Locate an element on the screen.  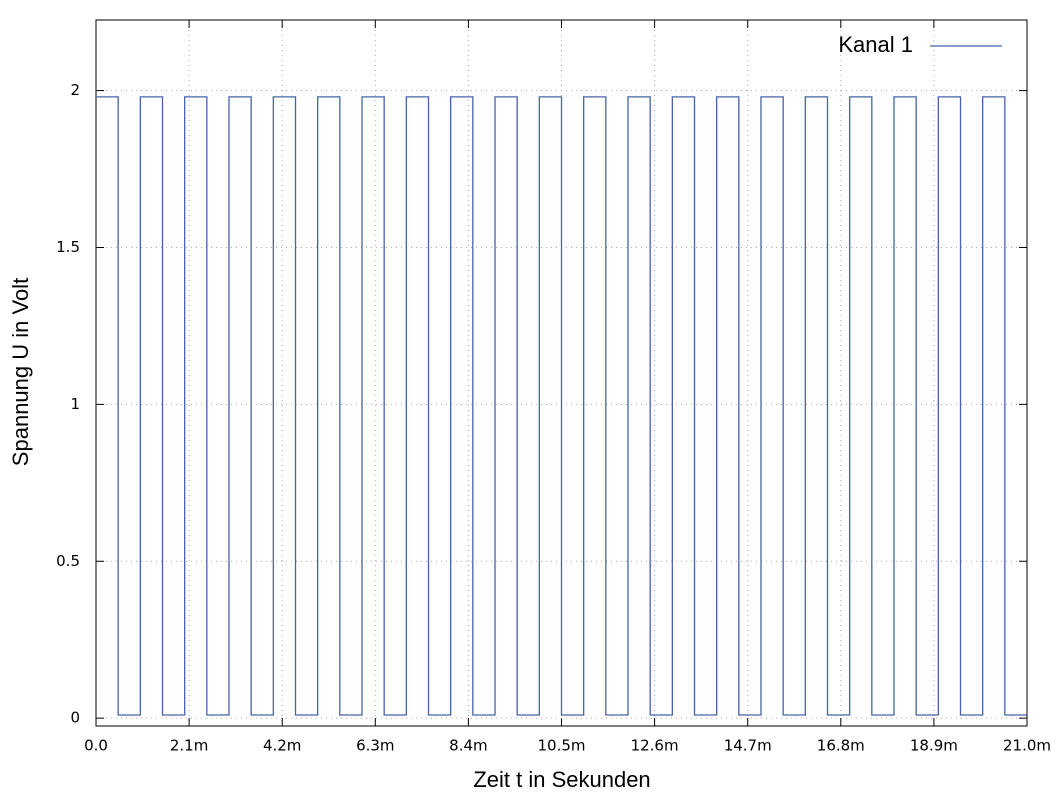
x-axis-title: Zeit t in Sekunden is located at coordinates (561, 779).